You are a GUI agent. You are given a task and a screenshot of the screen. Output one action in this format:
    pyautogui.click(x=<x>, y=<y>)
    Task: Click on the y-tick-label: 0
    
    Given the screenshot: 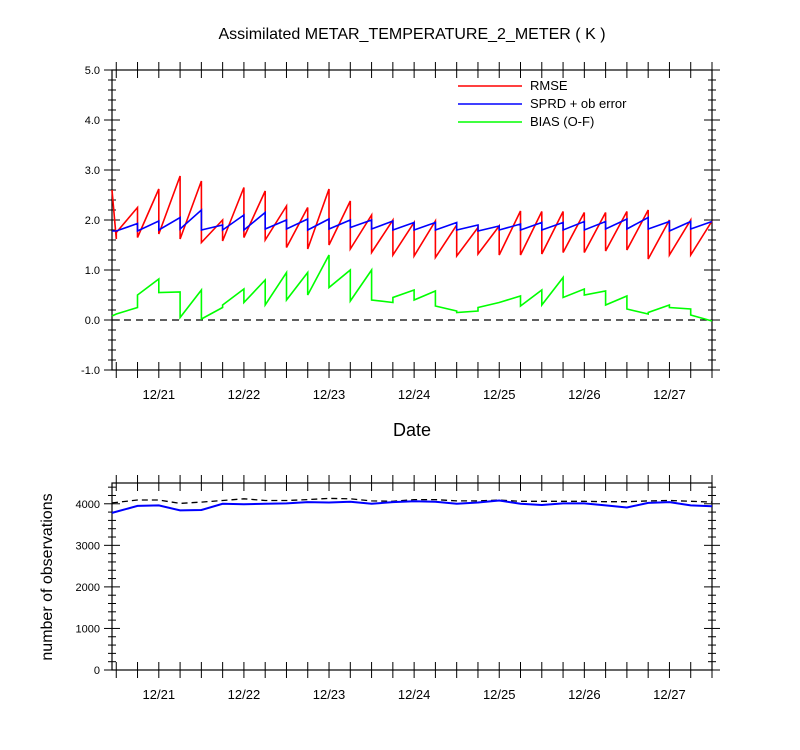 What is the action you would take?
    pyautogui.click(x=97, y=671)
    